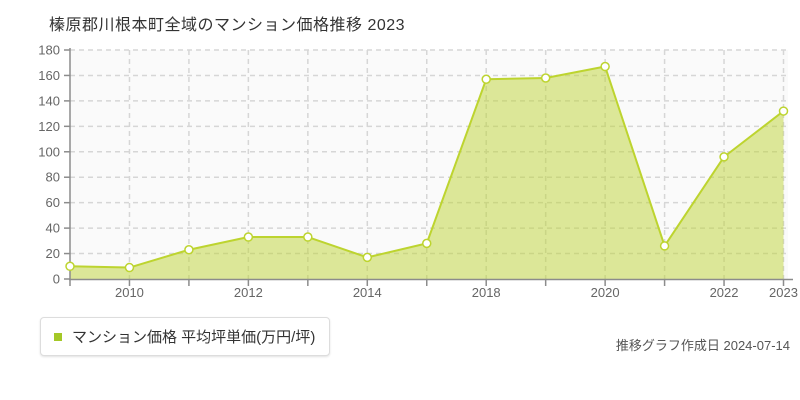 This screenshot has width=800, height=400. I want to click on svg-text: 2022, so click(724, 292).